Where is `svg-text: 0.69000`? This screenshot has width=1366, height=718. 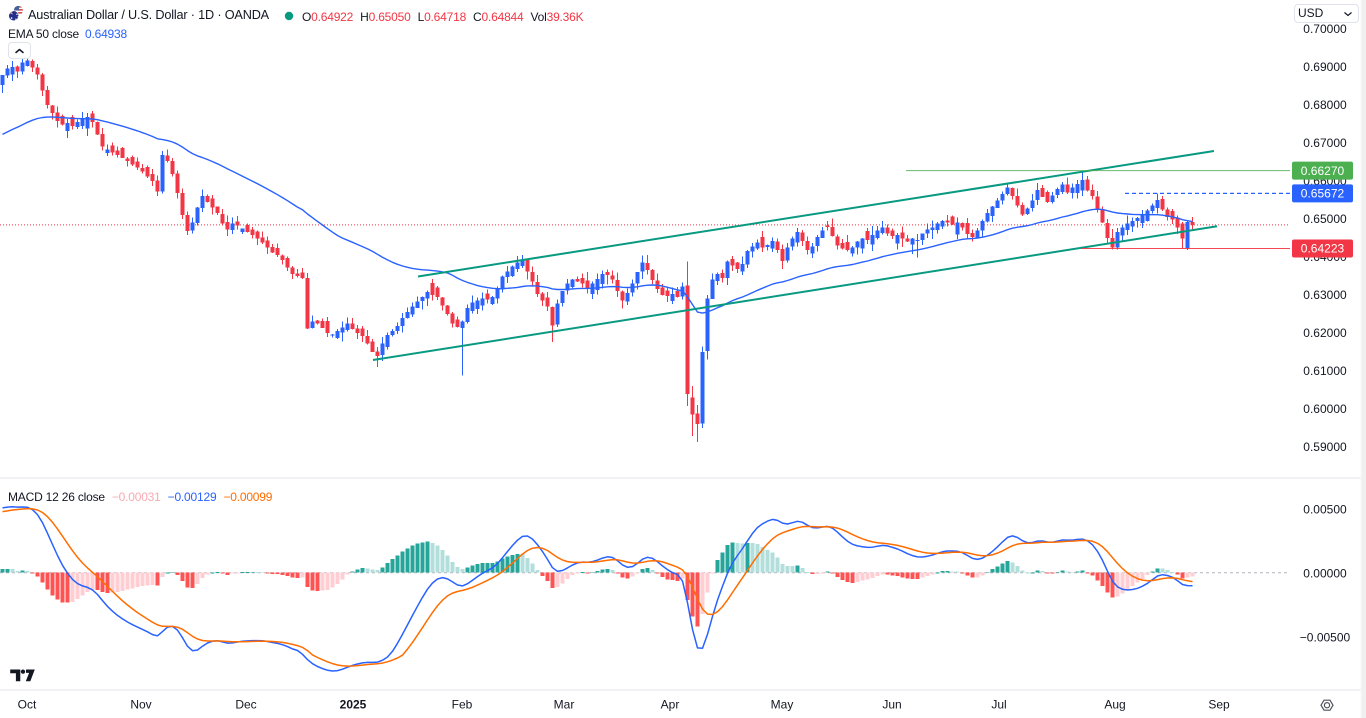
svg-text: 0.69000 is located at coordinates (1325, 67).